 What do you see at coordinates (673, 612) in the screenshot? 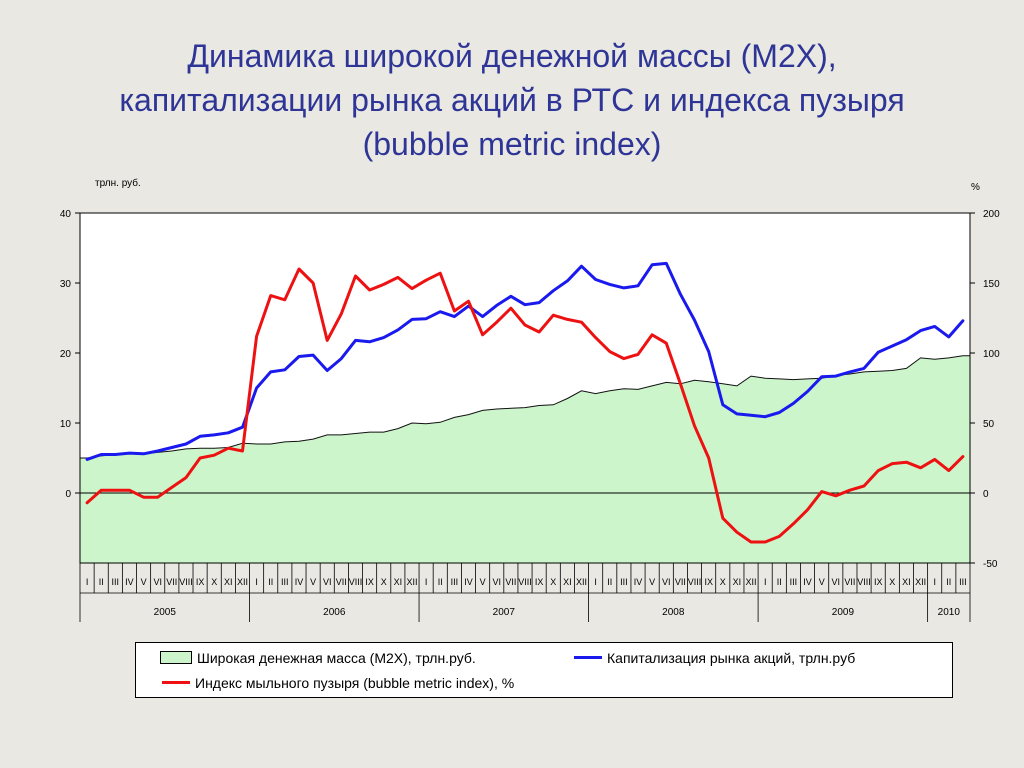
I see `year-label: 2008` at bounding box center [673, 612].